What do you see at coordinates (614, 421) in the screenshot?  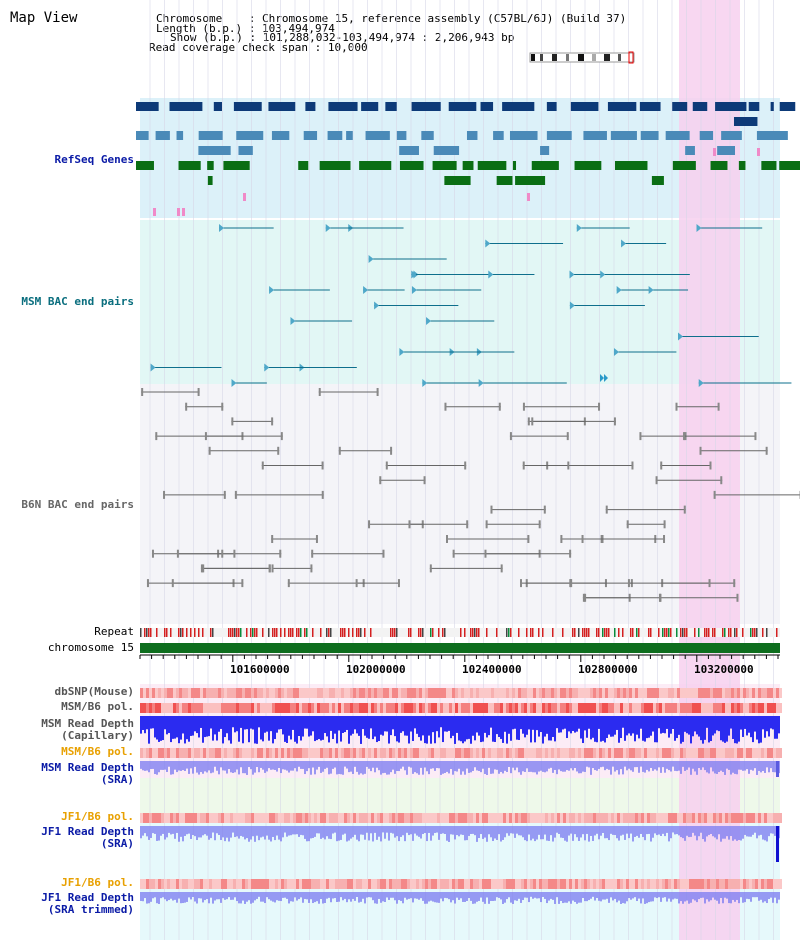 I see `bac-end-marker` at bounding box center [614, 421].